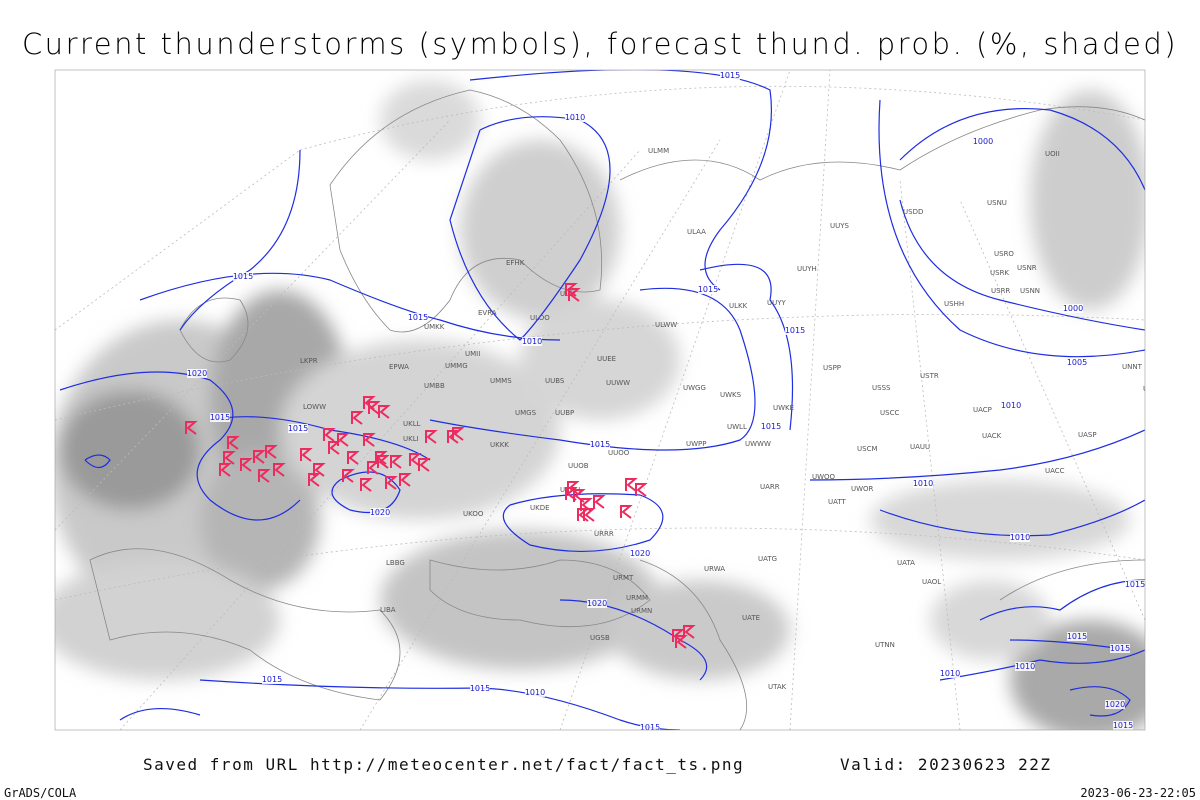  I want to click on station-label: UTAK, so click(777, 687).